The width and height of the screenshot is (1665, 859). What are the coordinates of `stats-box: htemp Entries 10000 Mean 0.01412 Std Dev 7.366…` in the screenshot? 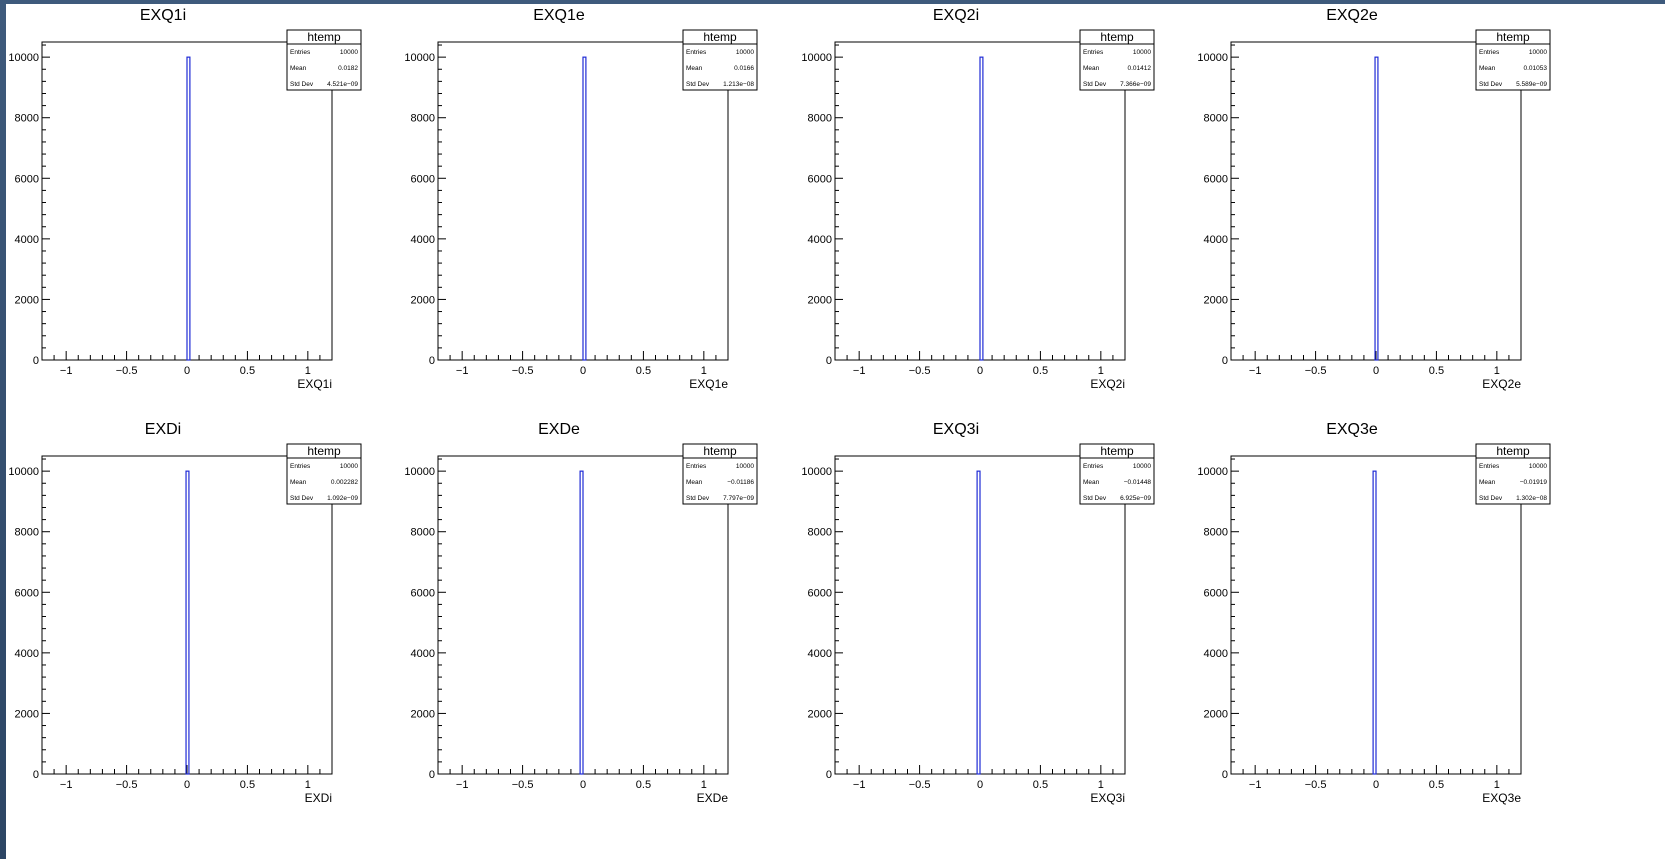 It's located at (1117, 60).